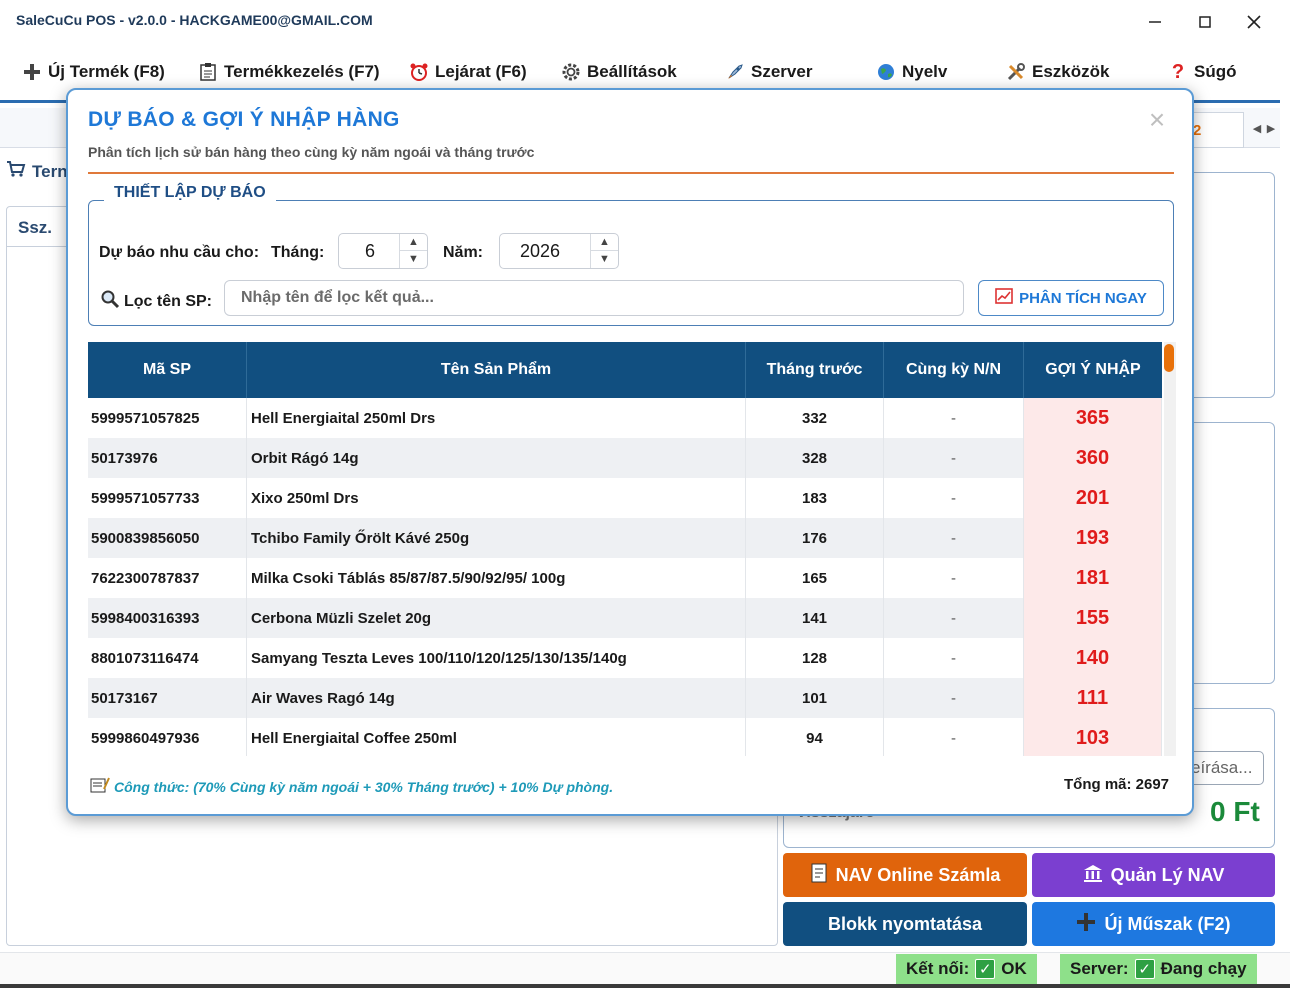 Image resolution: width=1290 pixels, height=988 pixels. I want to click on menu-label: Nyelv, so click(925, 71).